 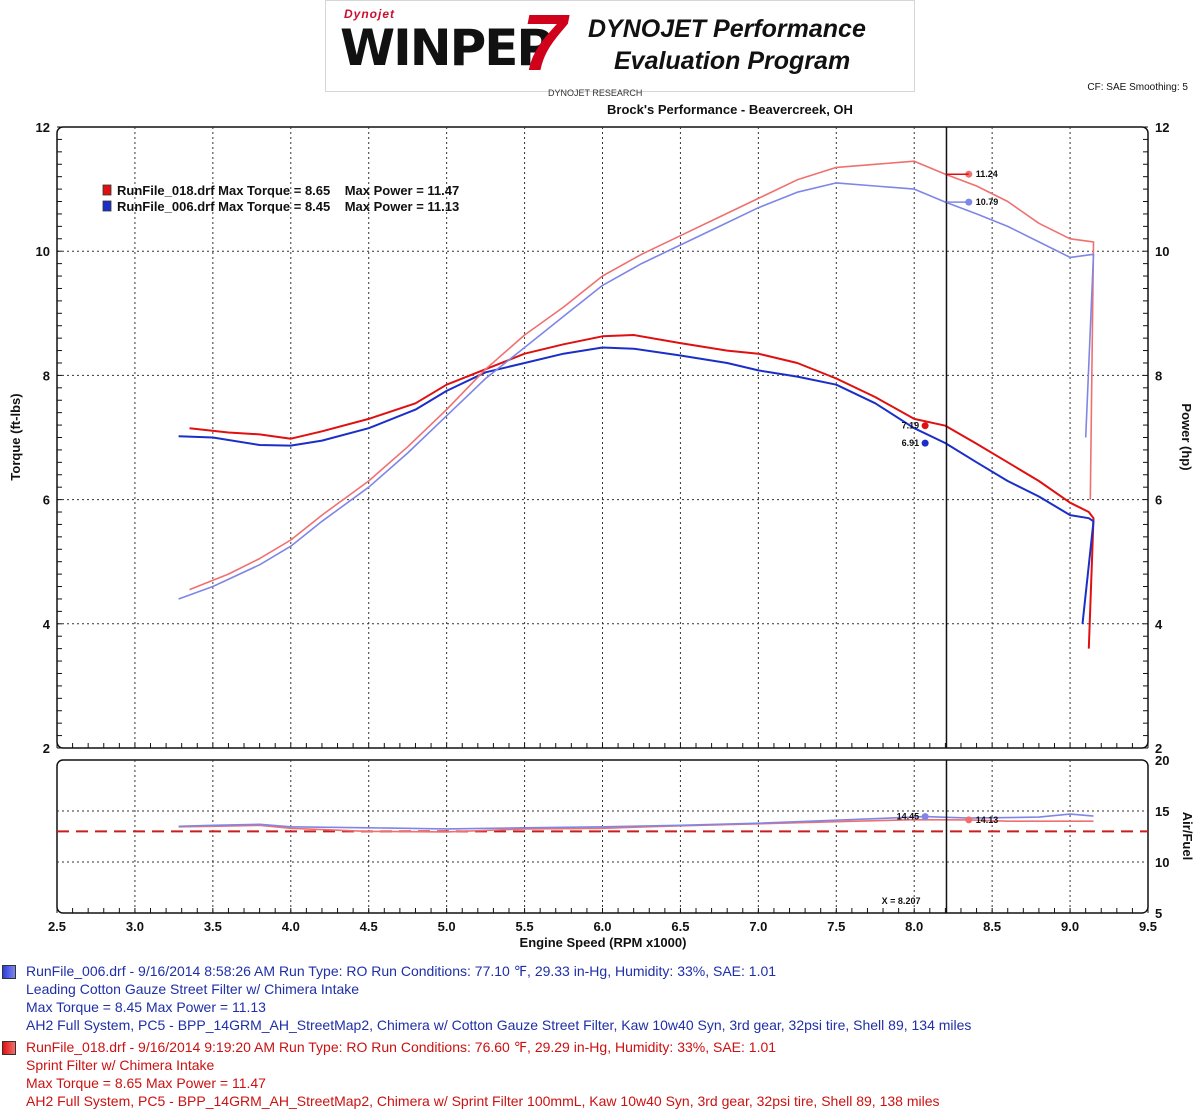 I want to click on x-tick-label: 9.0, so click(x=1070, y=926).